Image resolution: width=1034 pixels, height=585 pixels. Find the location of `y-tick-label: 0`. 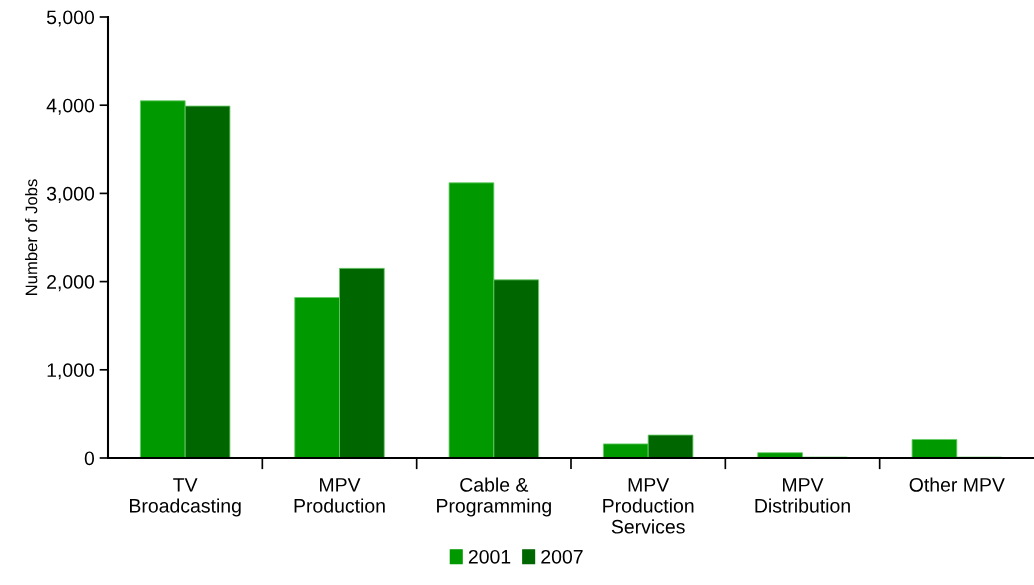

y-tick-label: 0 is located at coordinates (89, 458).